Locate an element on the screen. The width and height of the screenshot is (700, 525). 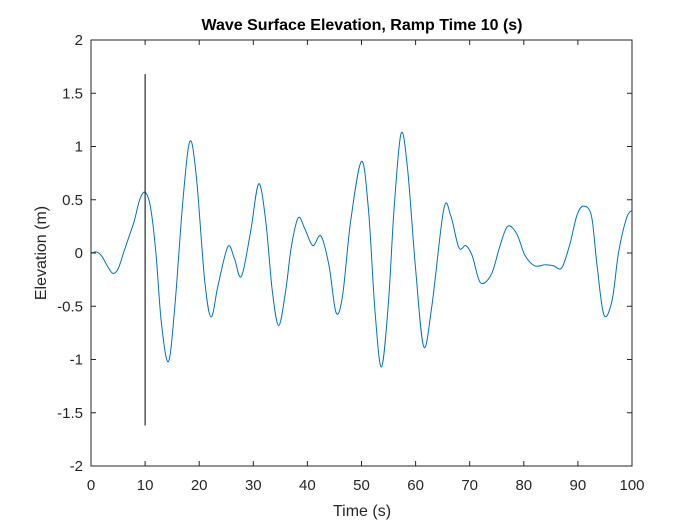
y-axis-title: Elevation (m) is located at coordinates (41, 253).